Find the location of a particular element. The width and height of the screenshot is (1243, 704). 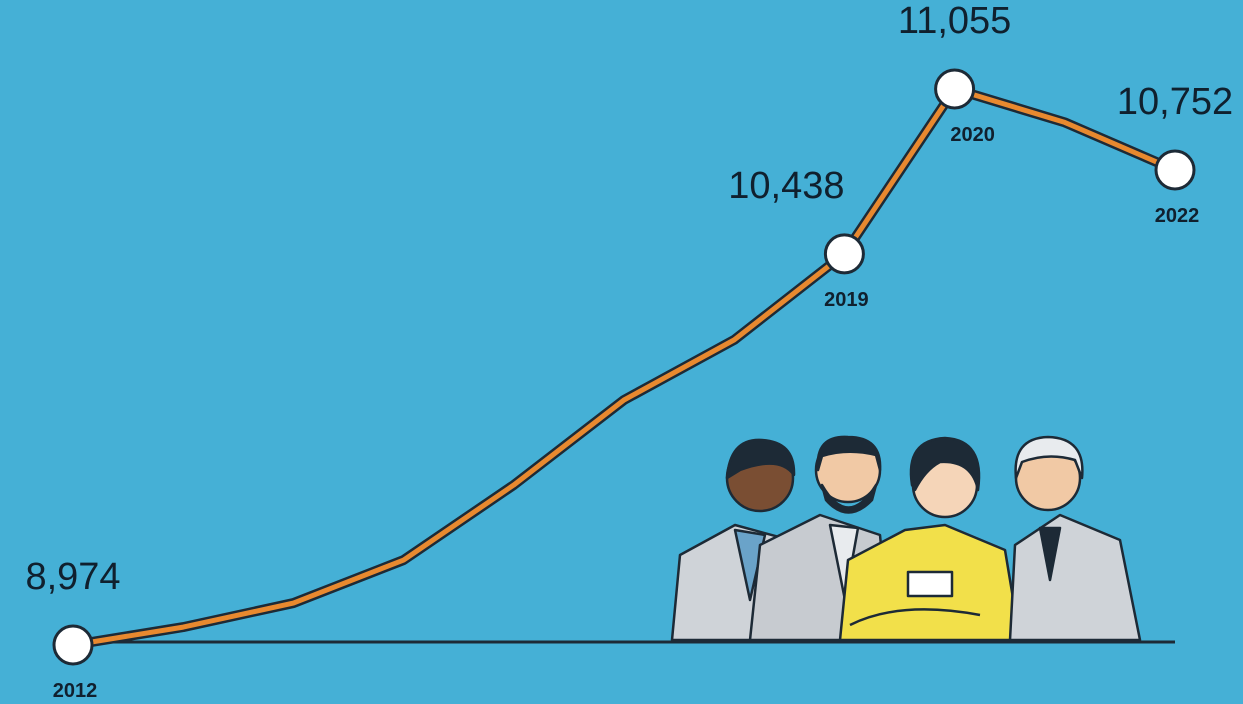

value-label: 11,055 is located at coordinates (954, 21).